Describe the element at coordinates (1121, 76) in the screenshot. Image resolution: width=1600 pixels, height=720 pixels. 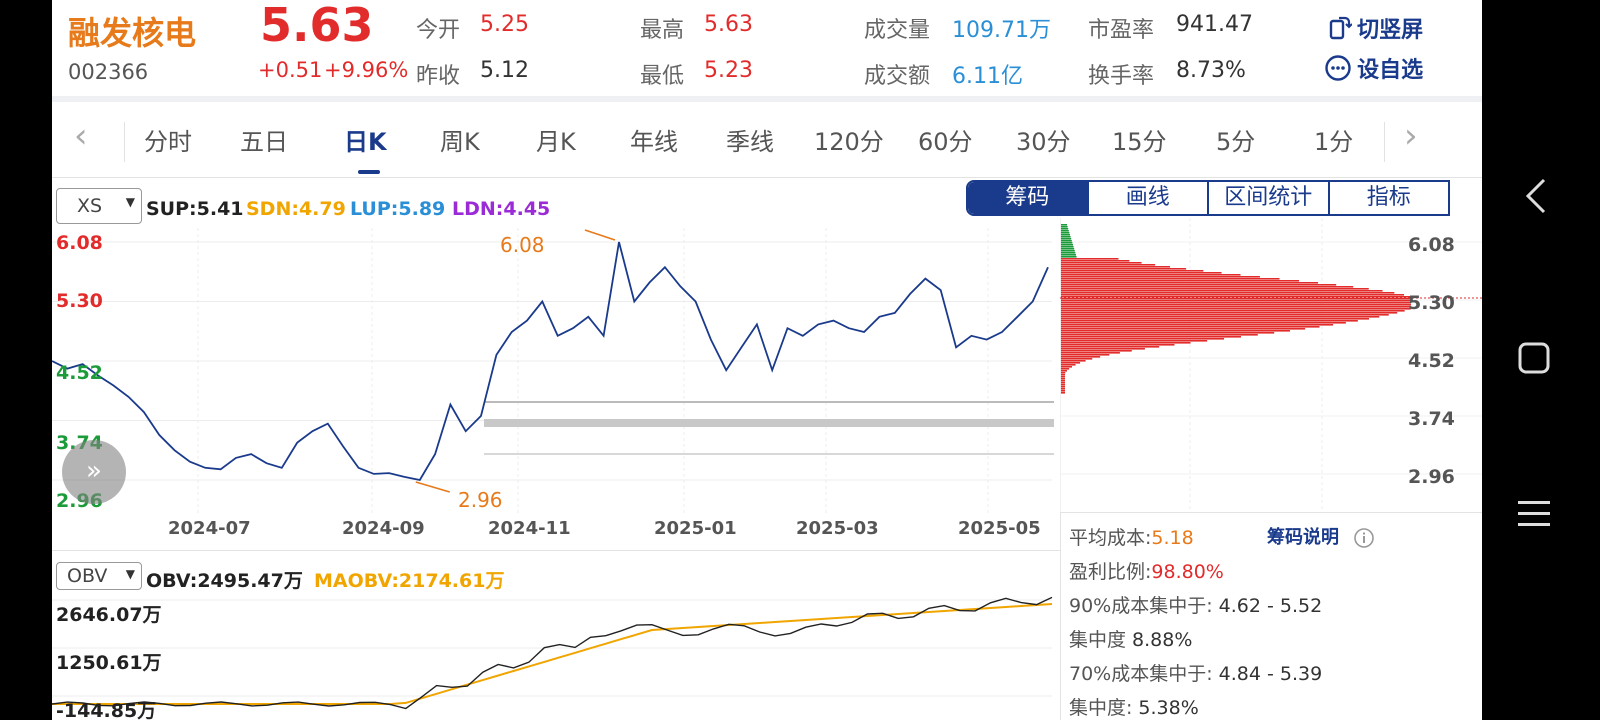
I see `turnover-label: 换手率` at that location.